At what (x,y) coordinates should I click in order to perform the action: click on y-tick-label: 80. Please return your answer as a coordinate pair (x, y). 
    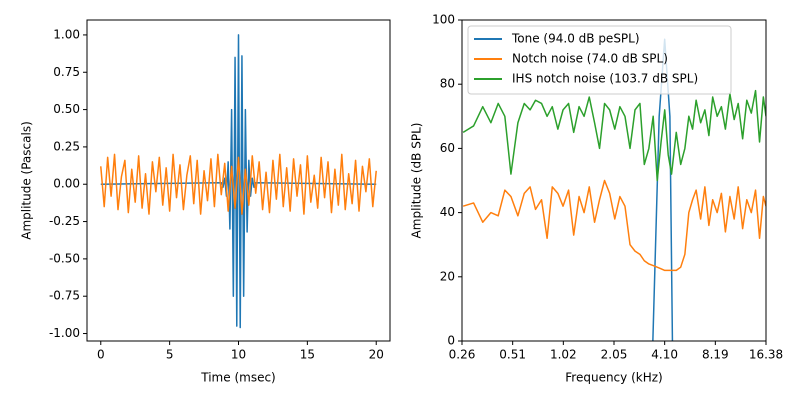
    Looking at the image, I should click on (447, 84).